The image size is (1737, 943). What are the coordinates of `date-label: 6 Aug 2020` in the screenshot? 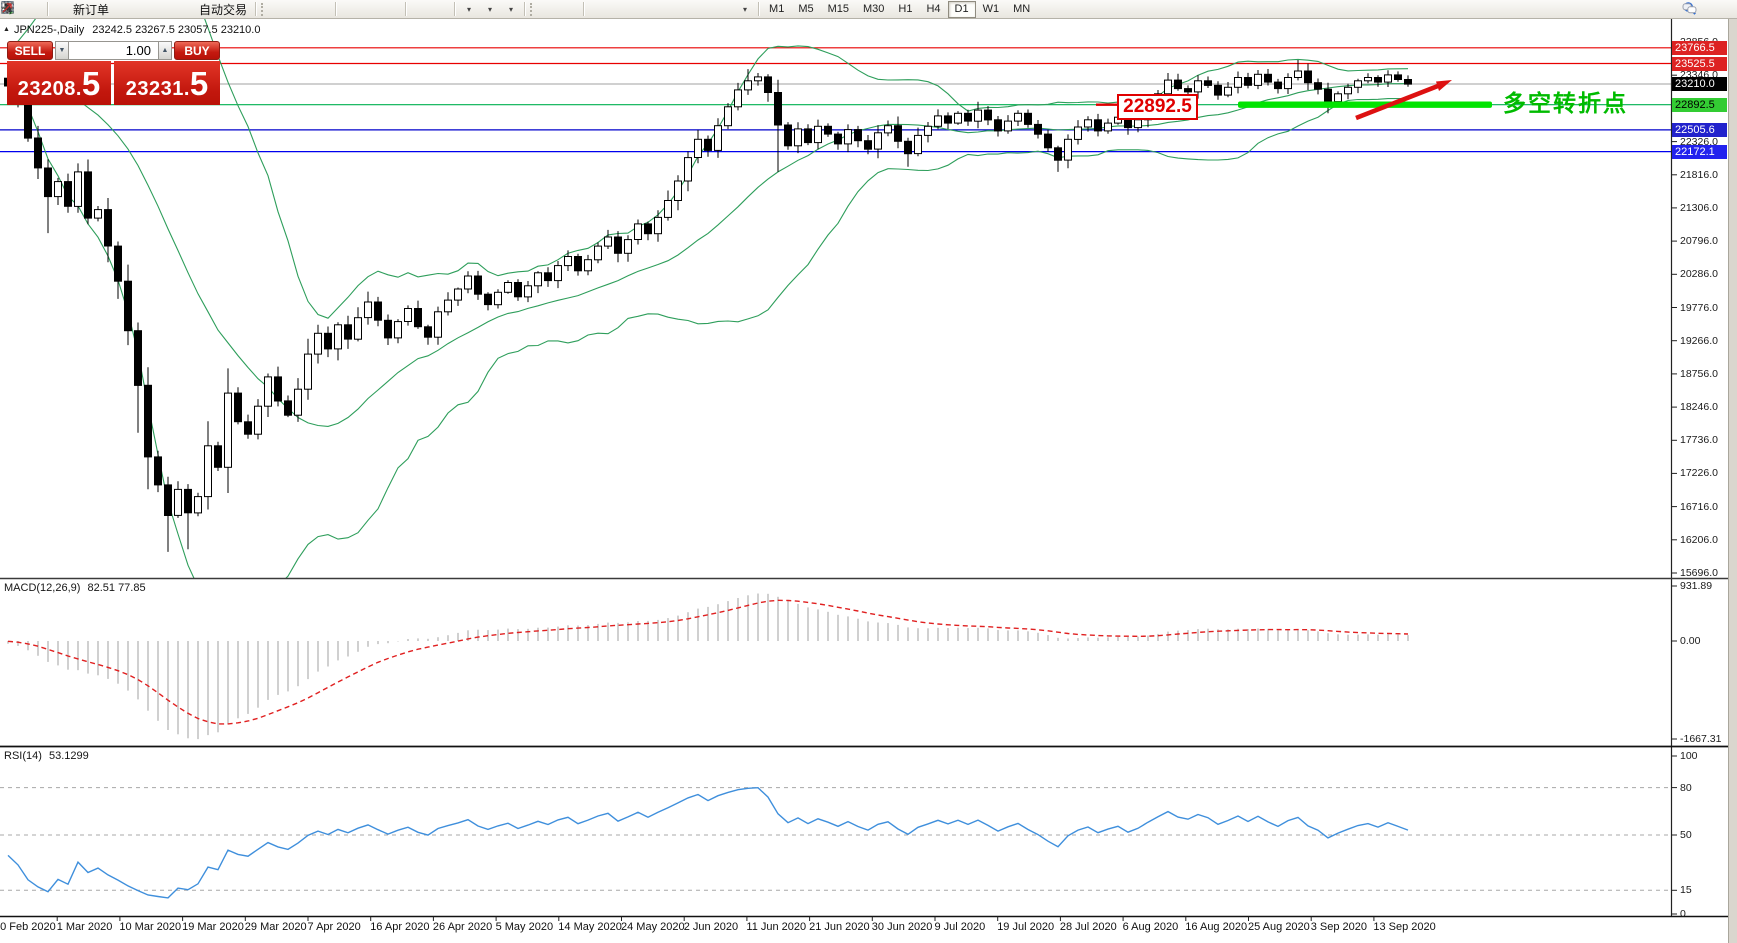 It's located at (1150, 927).